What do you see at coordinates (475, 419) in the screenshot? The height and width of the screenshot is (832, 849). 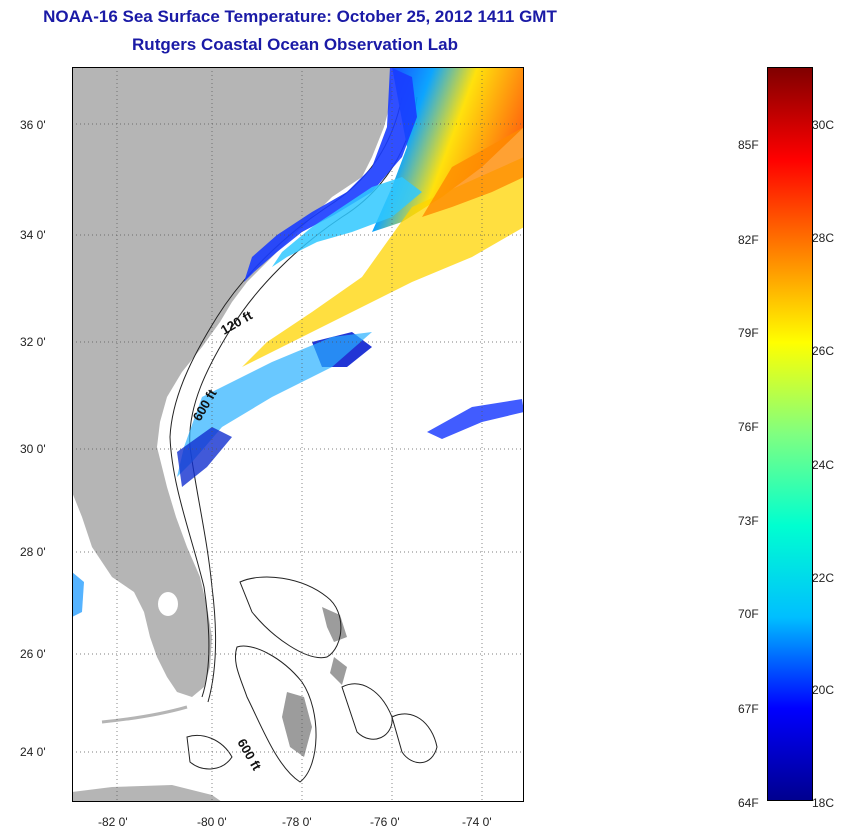 I see `sst-east-small-patch` at bounding box center [475, 419].